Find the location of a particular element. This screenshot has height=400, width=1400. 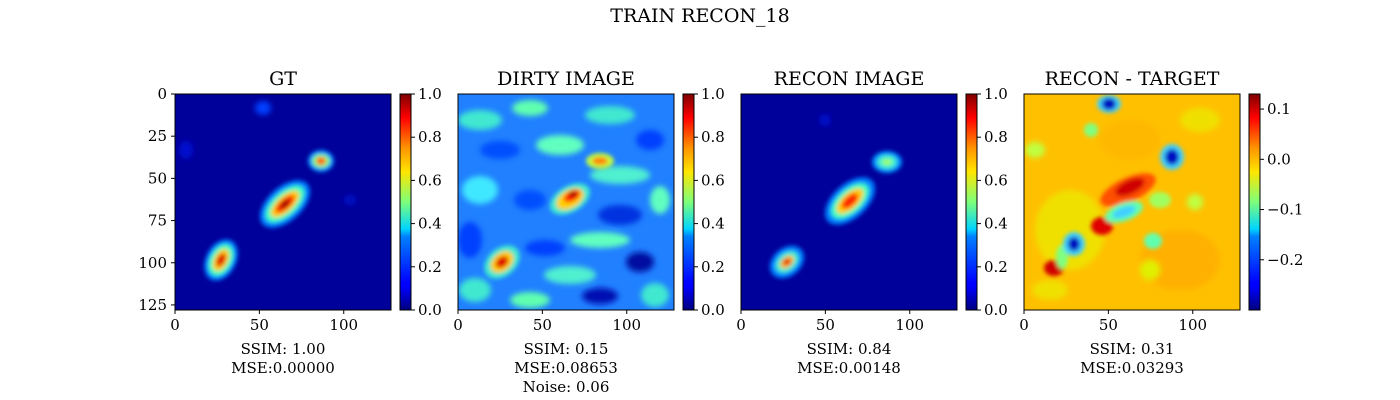

colorbar-tick-label-dirty: 0.4 is located at coordinates (713, 224).